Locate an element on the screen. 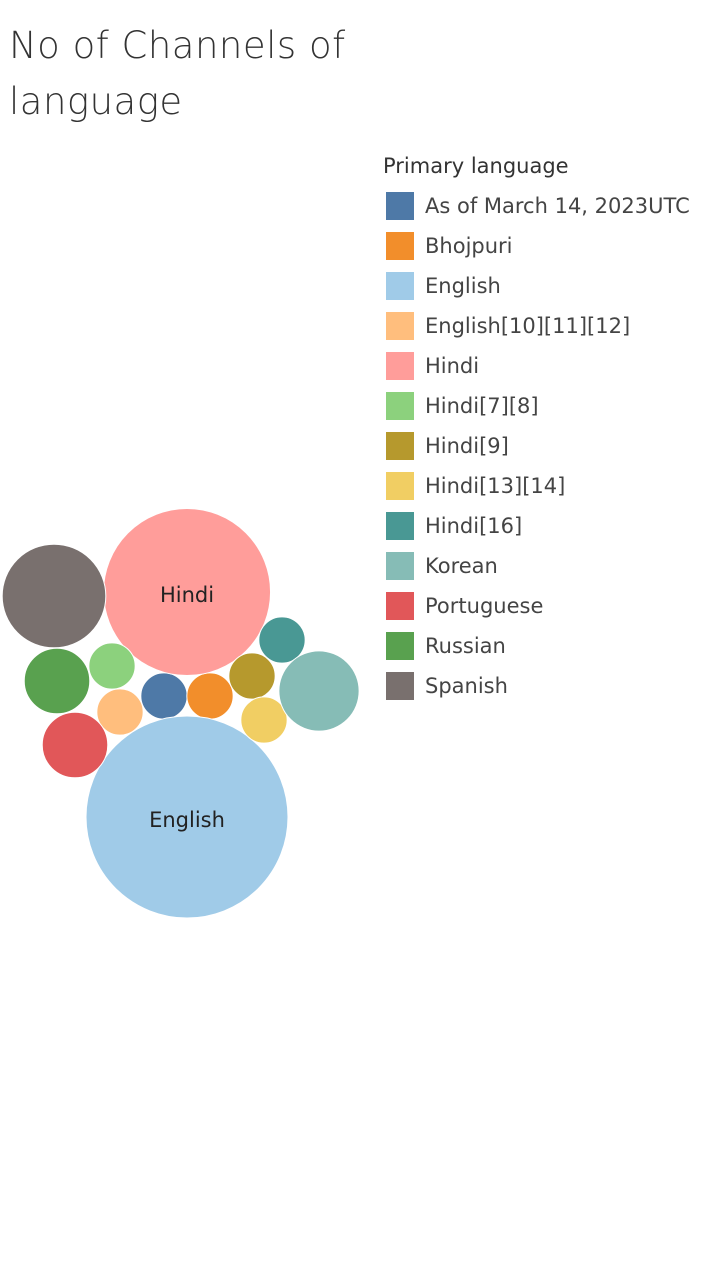  legend-label: Hindi[13][14] is located at coordinates (495, 486).